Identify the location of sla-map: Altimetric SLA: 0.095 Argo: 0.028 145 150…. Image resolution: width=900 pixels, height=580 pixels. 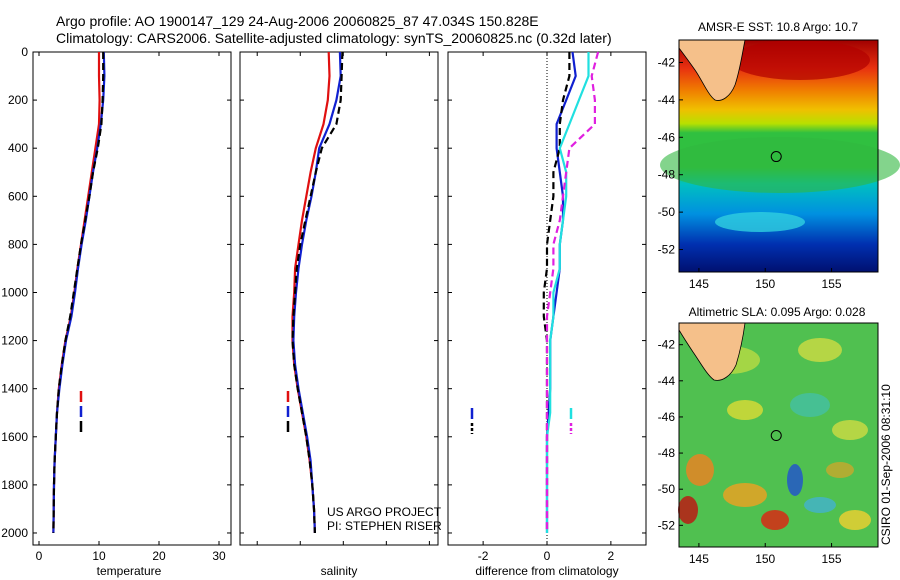
(768, 435).